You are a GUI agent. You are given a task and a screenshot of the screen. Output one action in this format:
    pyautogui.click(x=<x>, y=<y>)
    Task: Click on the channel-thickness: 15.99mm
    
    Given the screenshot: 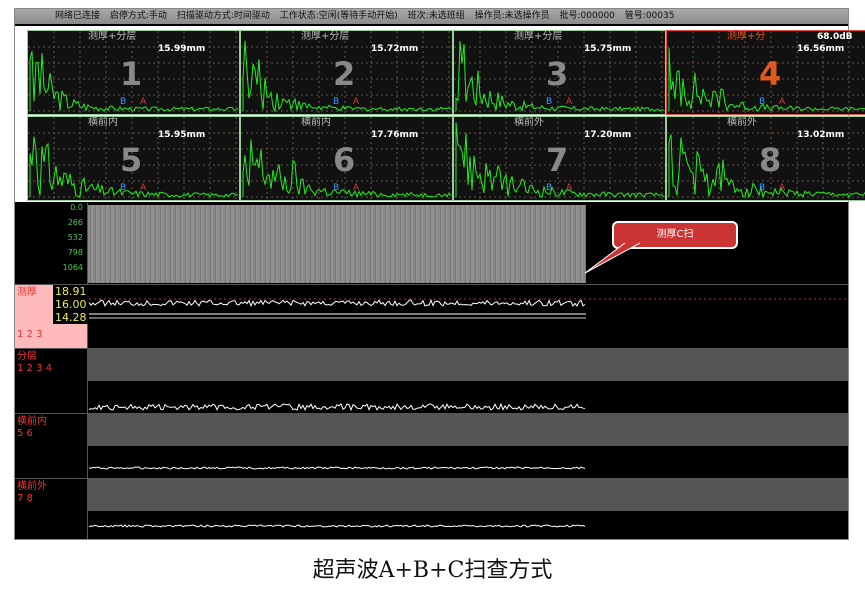 What is the action you would take?
    pyautogui.click(x=182, y=49)
    